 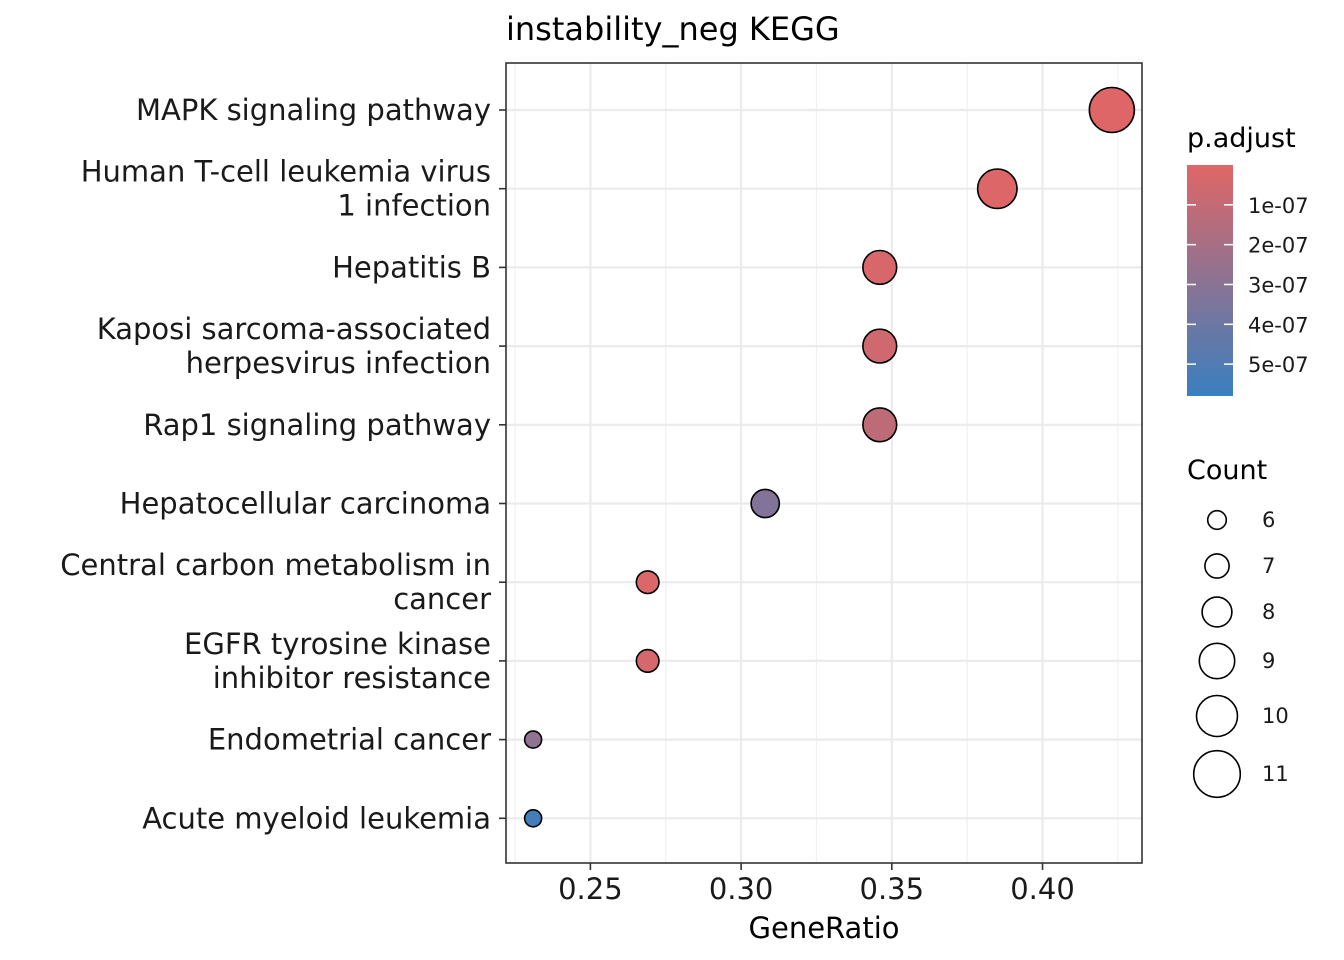 I want to click on size-legend-title: Count, so click(x=1227, y=470).